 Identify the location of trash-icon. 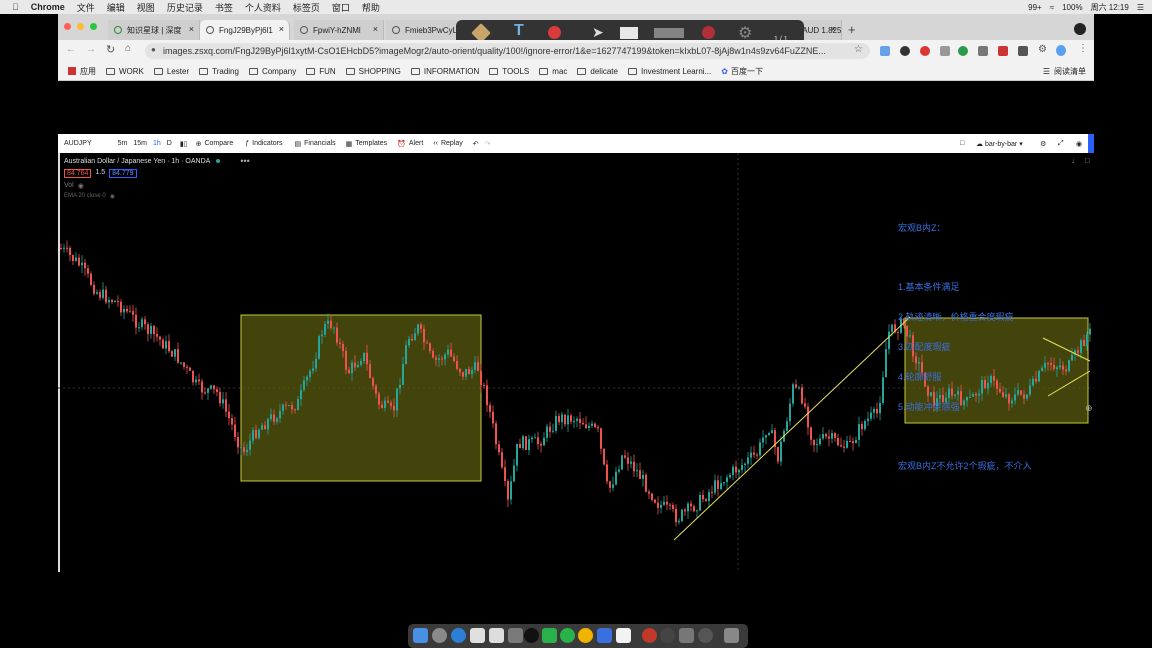
(731, 635).